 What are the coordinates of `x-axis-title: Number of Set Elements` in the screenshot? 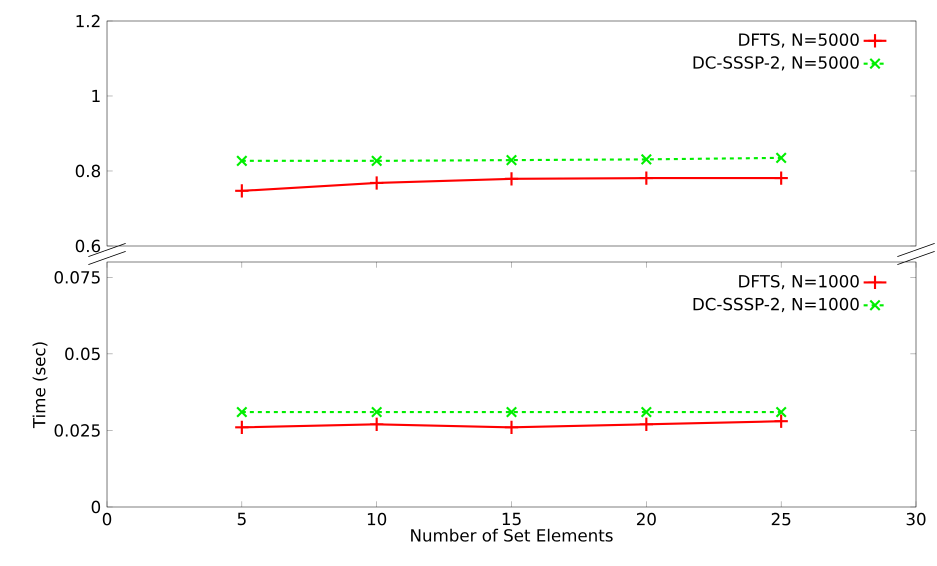 It's located at (512, 535).